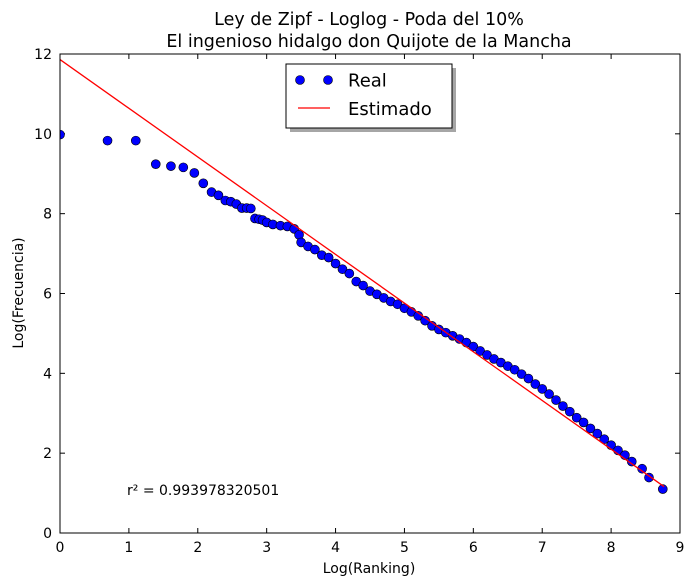 The image size is (694, 586). What do you see at coordinates (473, 548) in the screenshot?
I see `x-tick-label: 6` at bounding box center [473, 548].